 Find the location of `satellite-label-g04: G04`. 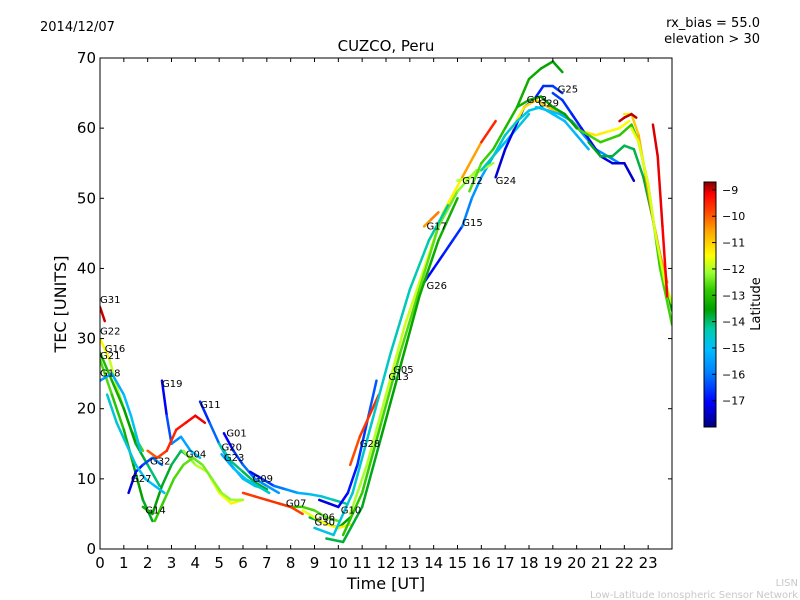

satellite-label-g04: G04 is located at coordinates (196, 454).